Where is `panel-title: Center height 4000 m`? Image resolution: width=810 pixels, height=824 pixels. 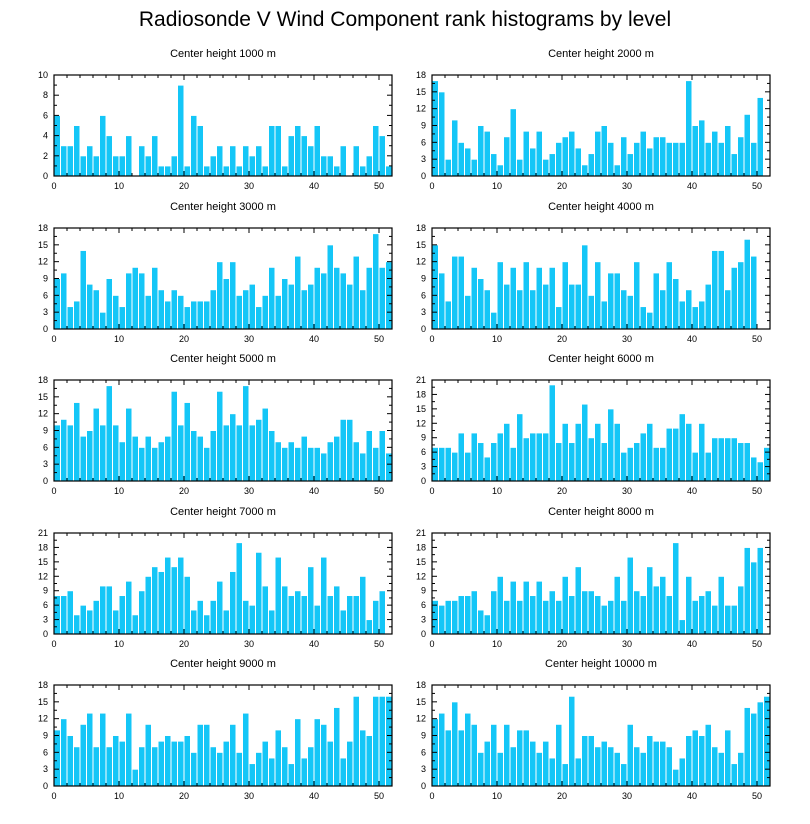 panel-title: Center height 4000 m is located at coordinates (601, 207).